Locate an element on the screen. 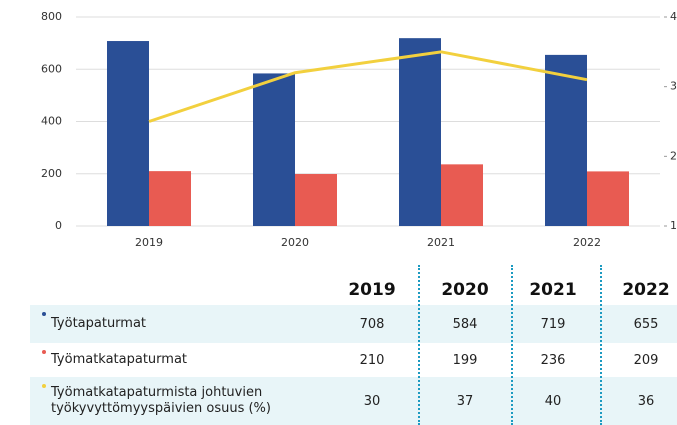 This screenshot has height=425, width=677. line is located at coordinates (368, 86).